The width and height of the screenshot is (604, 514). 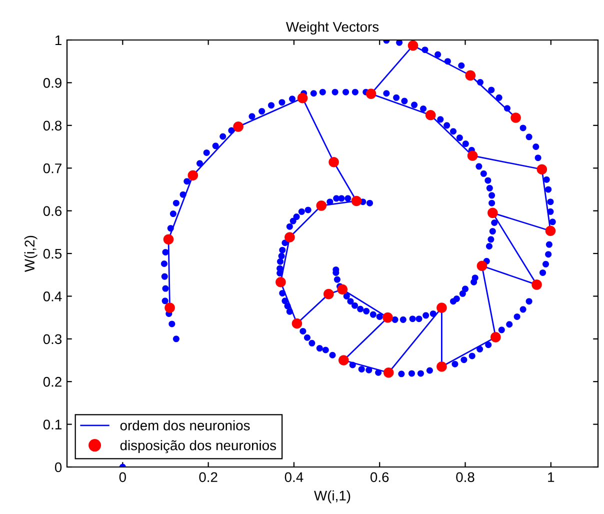 I want to click on legend-label: ordem dos neuronios, so click(x=185, y=425).